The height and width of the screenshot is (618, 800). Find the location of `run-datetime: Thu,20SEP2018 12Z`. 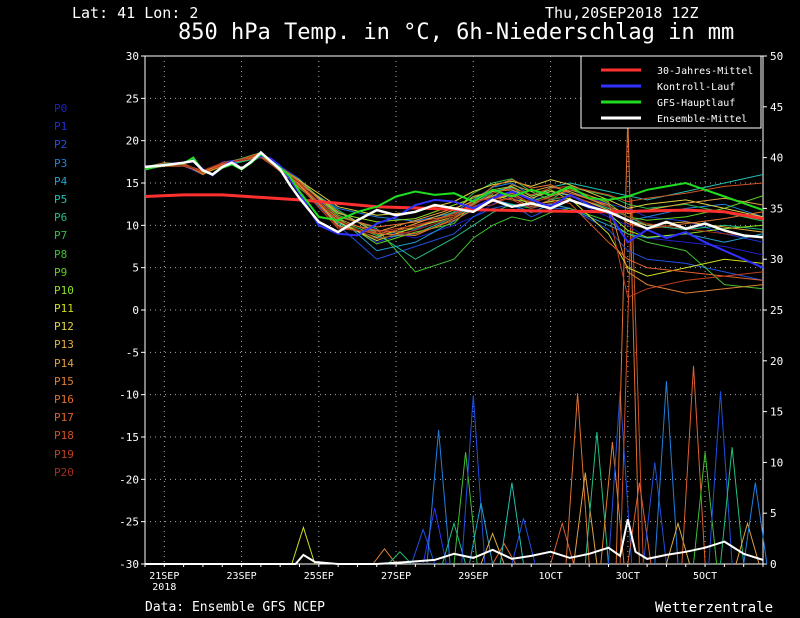

run-datetime: Thu,20SEP2018 12Z is located at coordinates (622, 13).